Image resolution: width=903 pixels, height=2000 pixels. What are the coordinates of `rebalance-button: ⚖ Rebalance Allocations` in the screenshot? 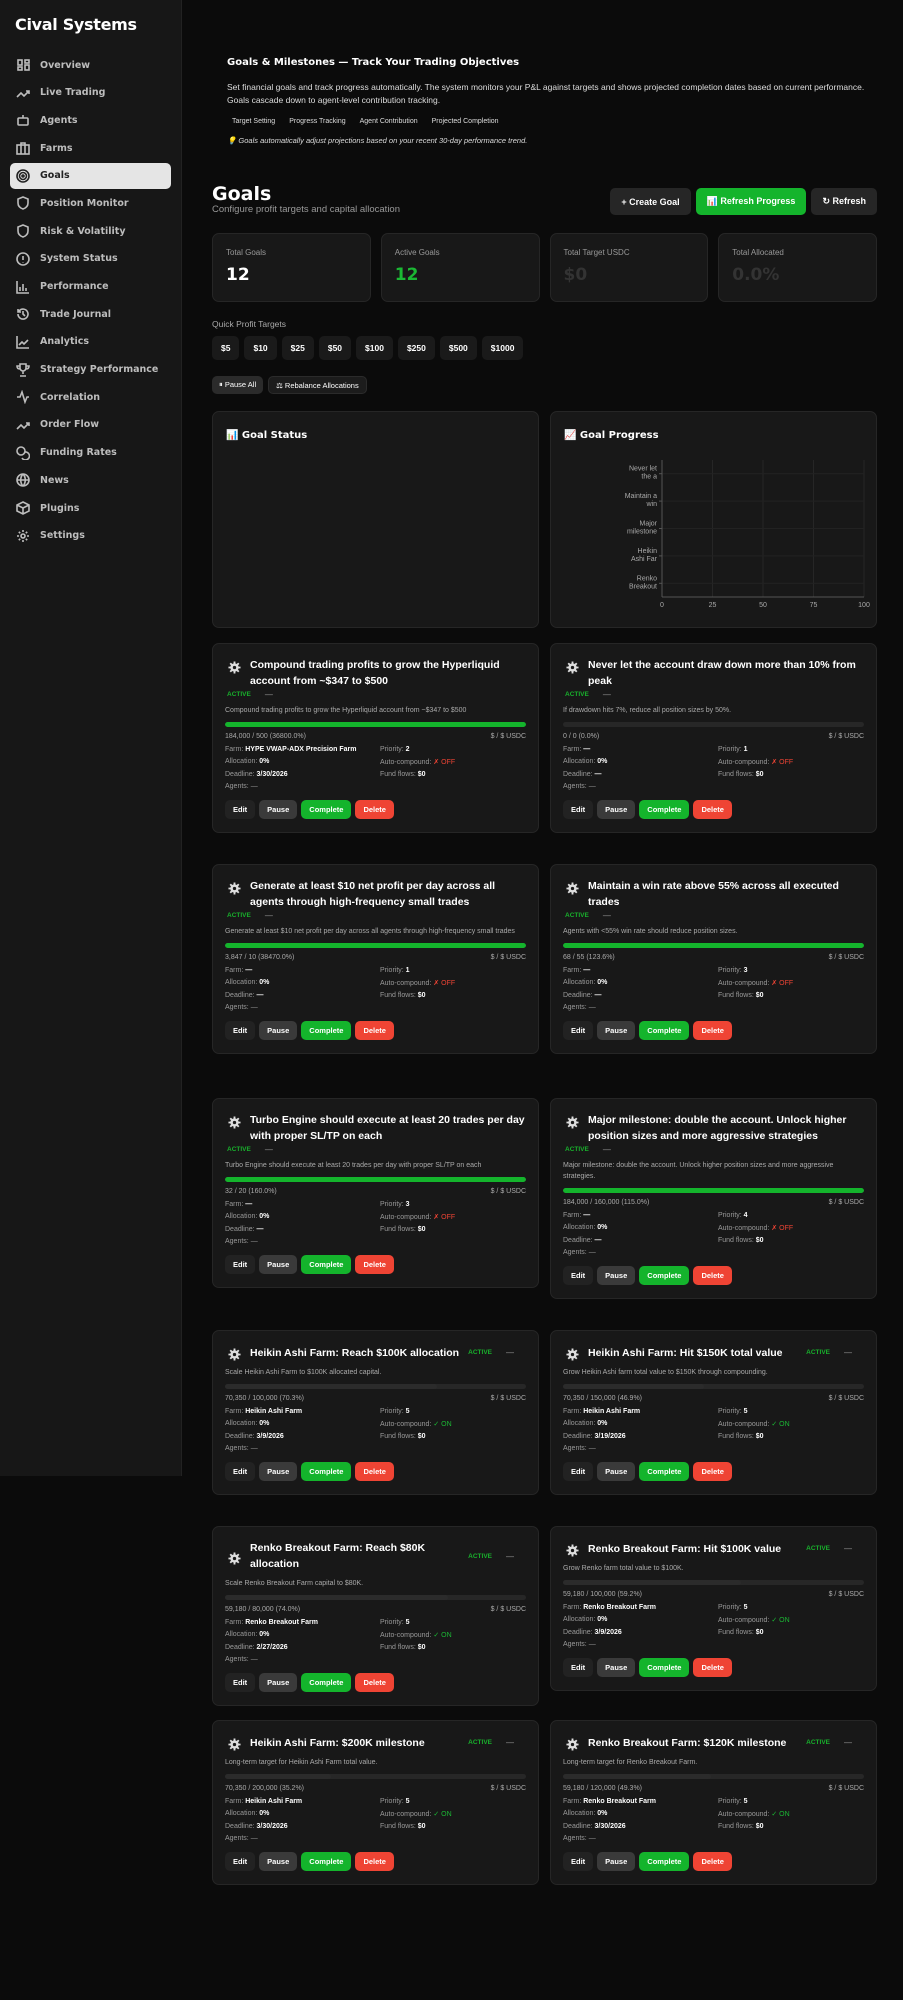 It's located at (317, 385).